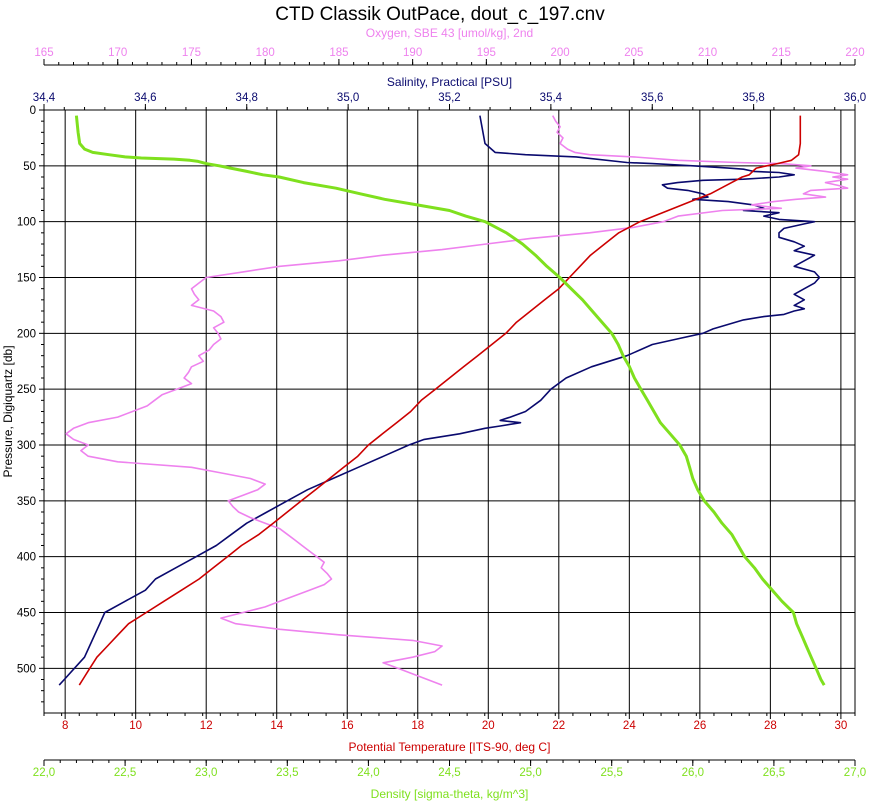  Describe the element at coordinates (117, 53) in the screenshot. I see `tick-label-oxygen: 170` at that location.